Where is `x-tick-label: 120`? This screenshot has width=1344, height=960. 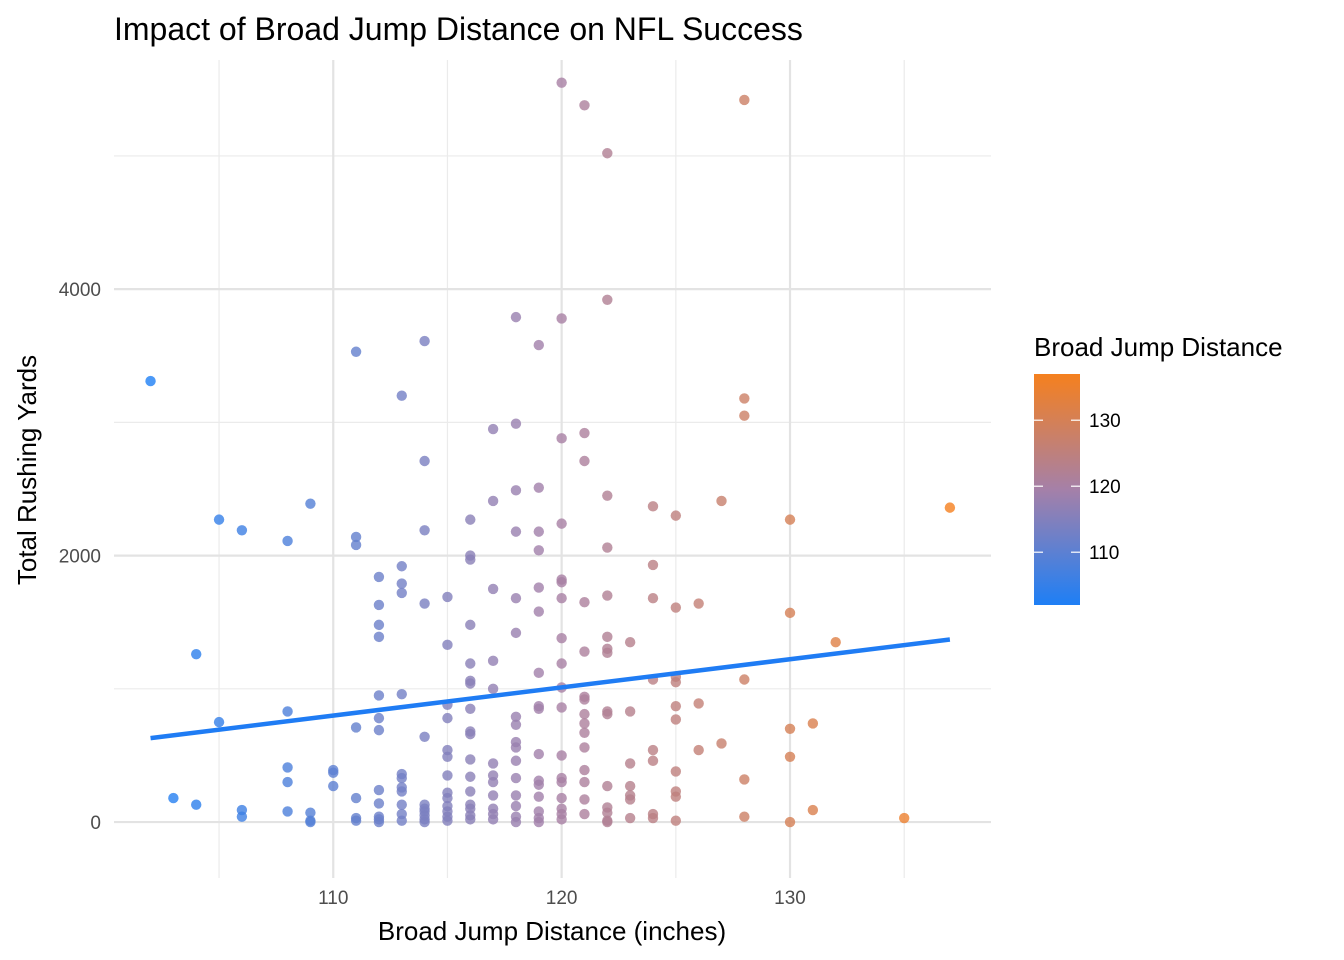 x-tick-label: 120 is located at coordinates (562, 898).